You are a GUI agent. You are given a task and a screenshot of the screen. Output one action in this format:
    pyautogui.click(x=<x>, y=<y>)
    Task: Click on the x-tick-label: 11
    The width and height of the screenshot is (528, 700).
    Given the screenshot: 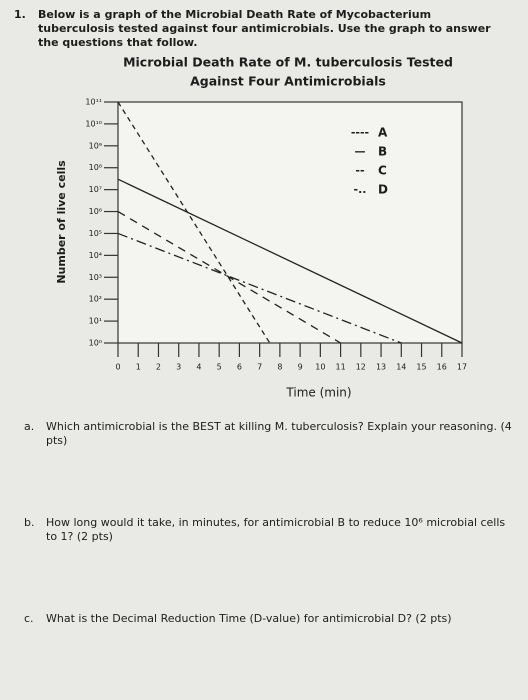 What is the action you would take?
    pyautogui.click(x=340, y=367)
    